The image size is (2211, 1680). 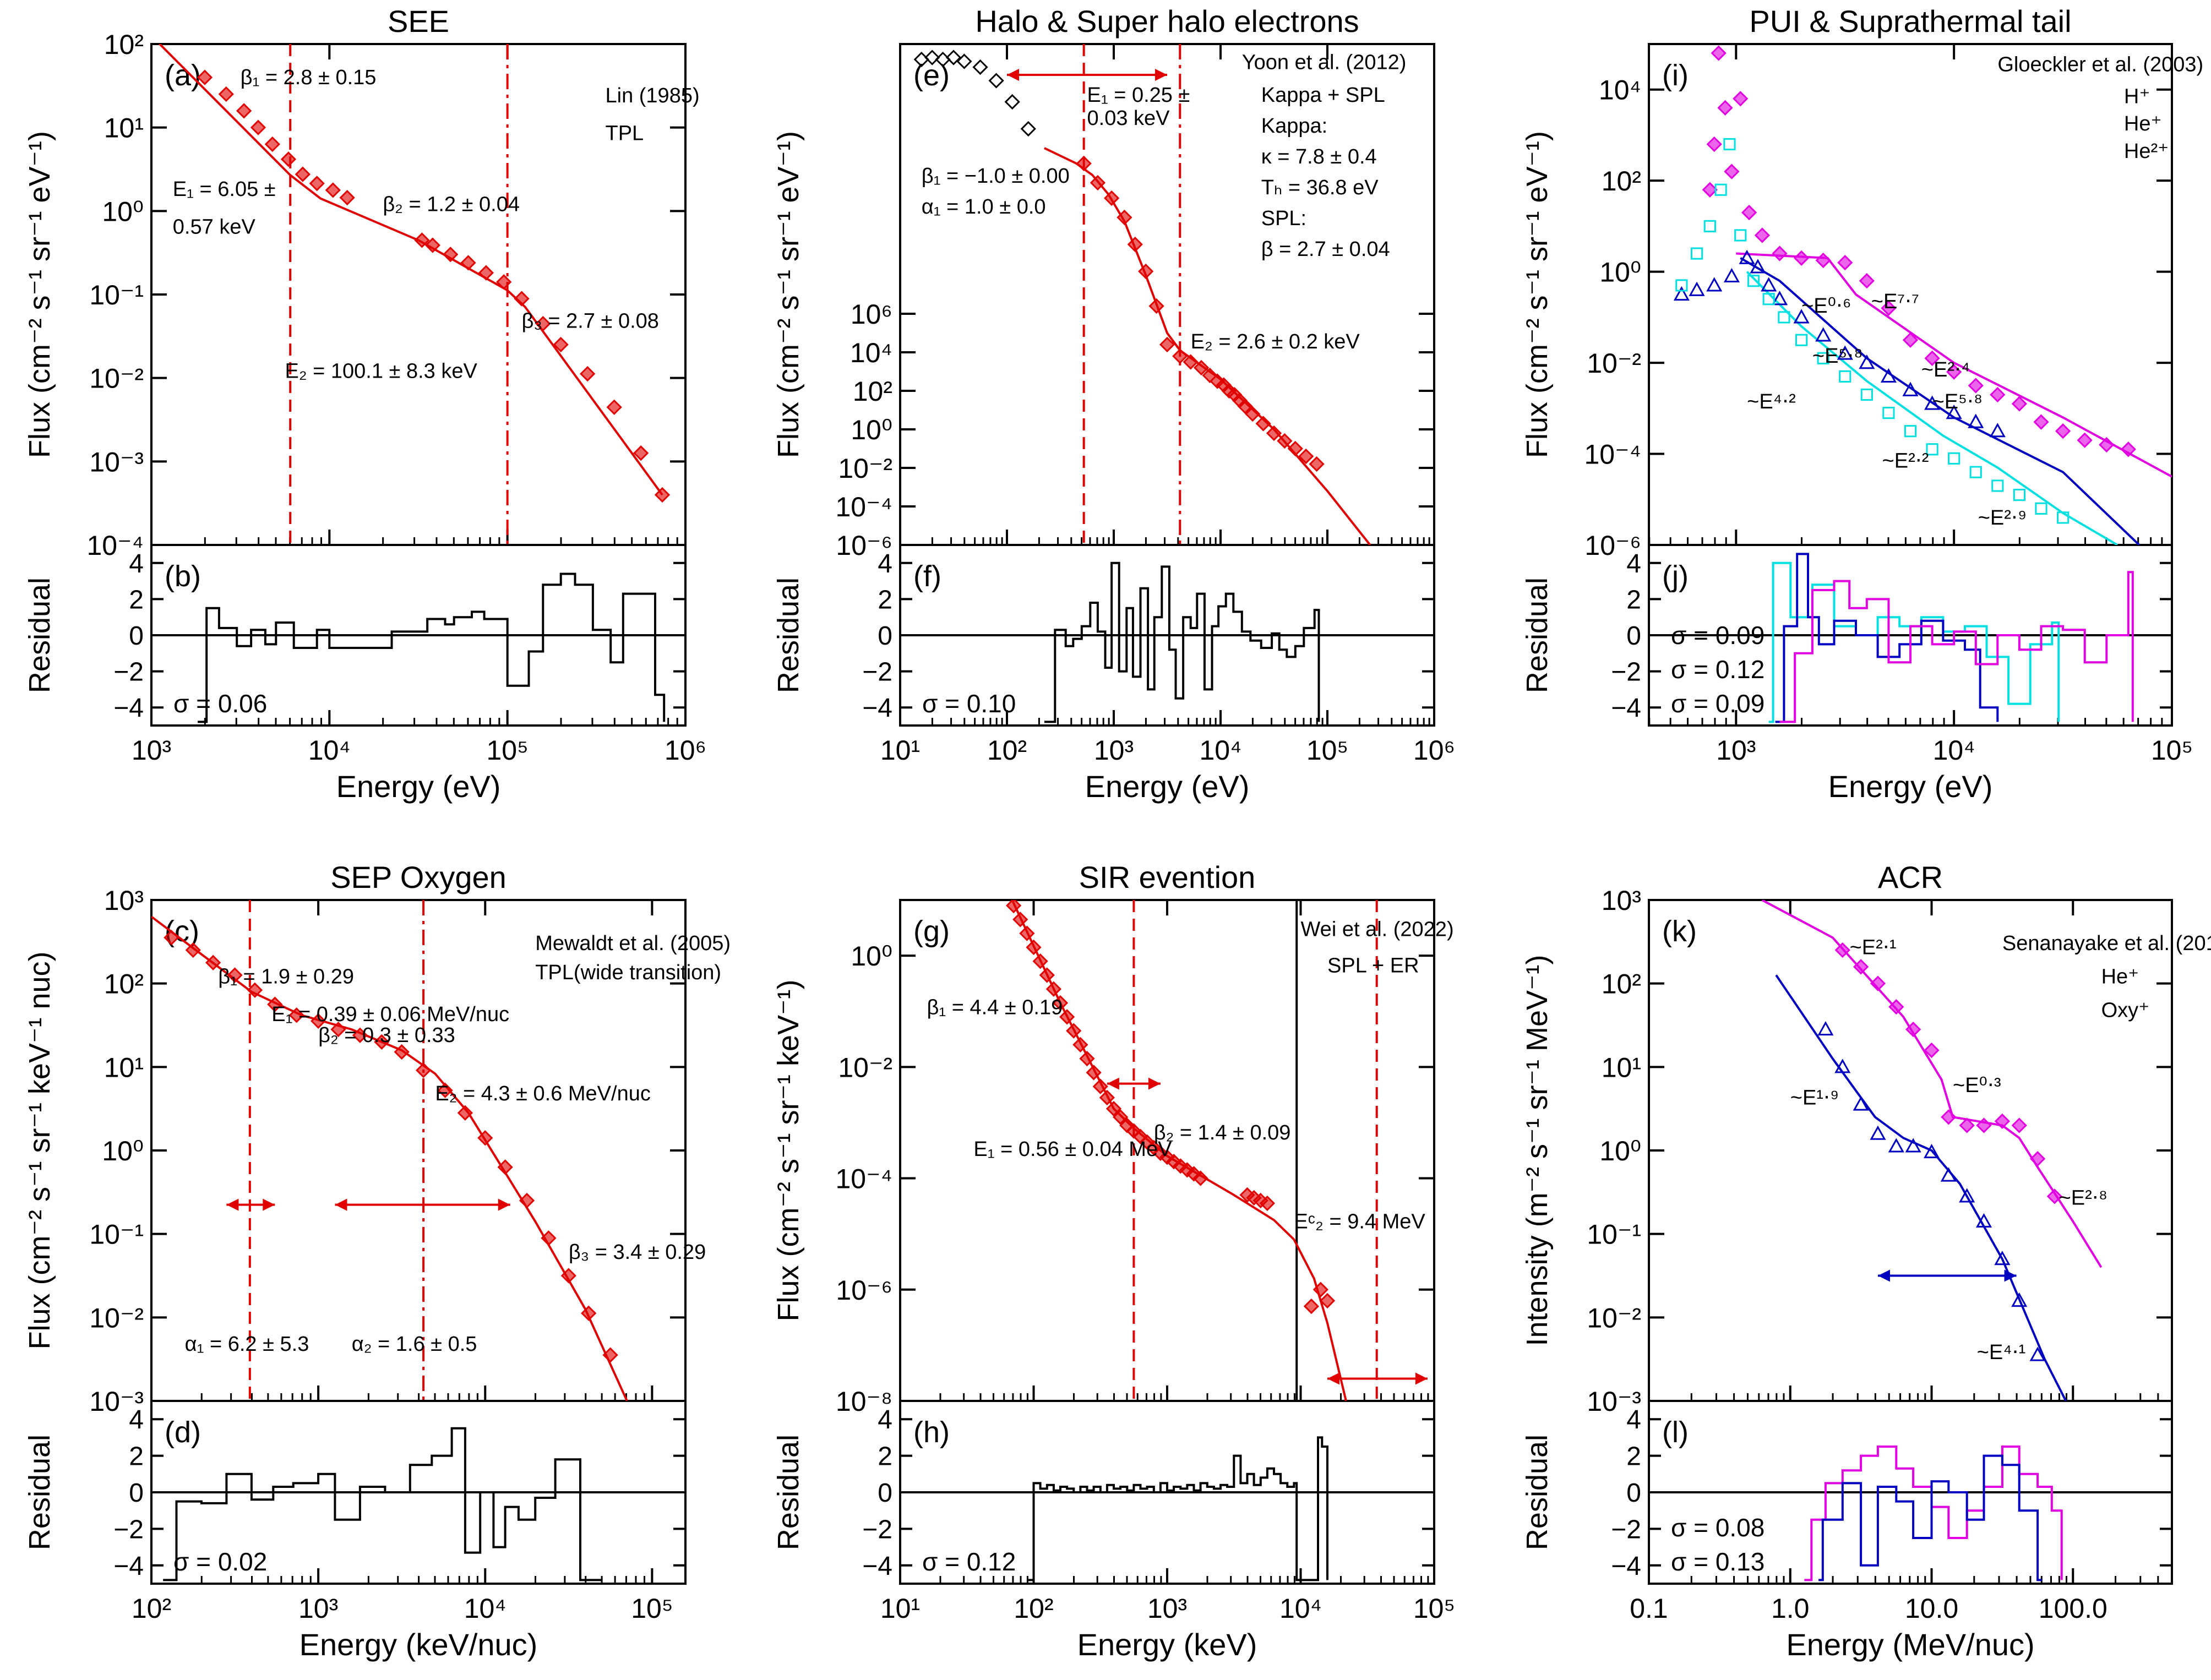 What do you see at coordinates (633, 944) in the screenshot?
I see `annotation: Mewaldt et al. (2005)` at bounding box center [633, 944].